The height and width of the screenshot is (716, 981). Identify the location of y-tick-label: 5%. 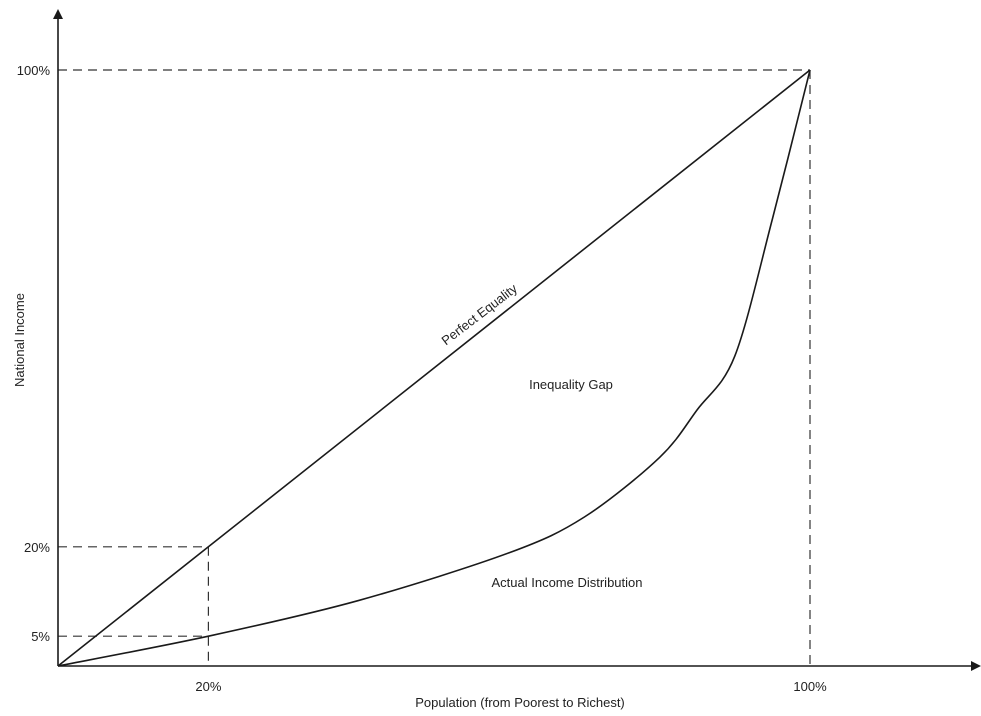
(40, 636).